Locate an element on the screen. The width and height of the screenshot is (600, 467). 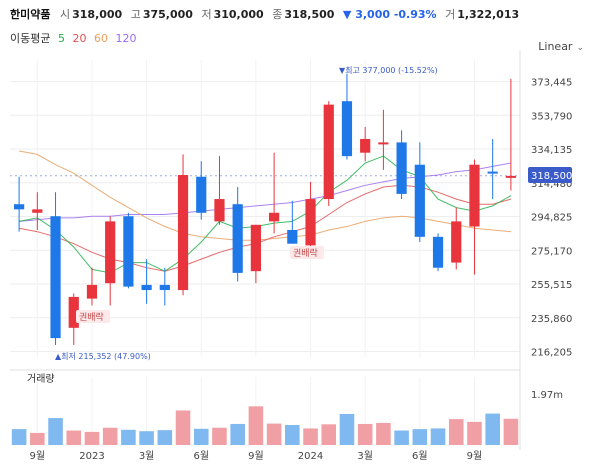
chevron-down-icon: ⌄ is located at coordinates (580, 48).